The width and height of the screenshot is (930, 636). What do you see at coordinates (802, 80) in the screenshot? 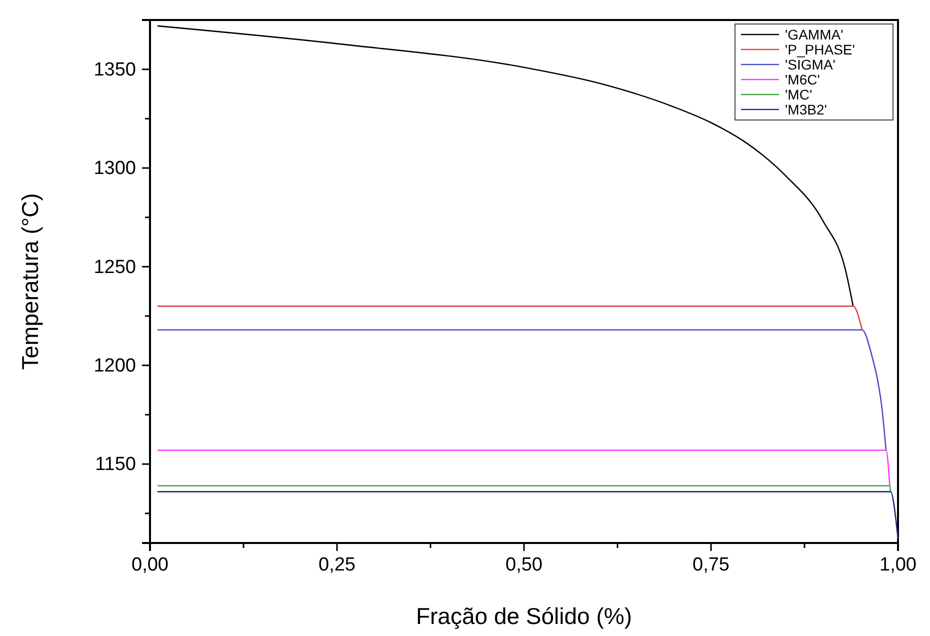
I see `legend-label: 'M6C'` at bounding box center [802, 80].